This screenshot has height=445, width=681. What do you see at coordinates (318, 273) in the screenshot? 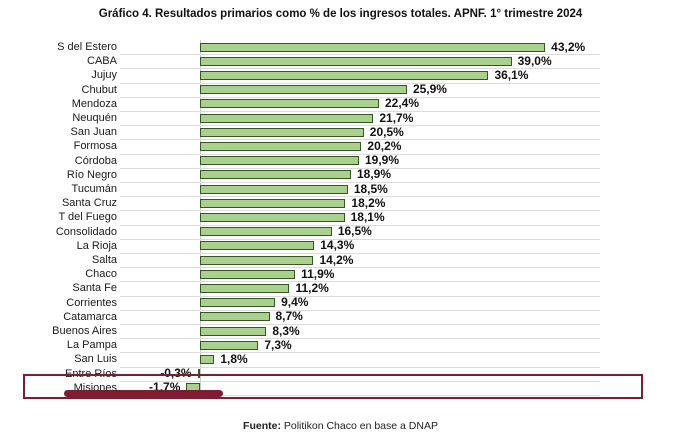
I see `value-label: 11,9%` at bounding box center [318, 273].